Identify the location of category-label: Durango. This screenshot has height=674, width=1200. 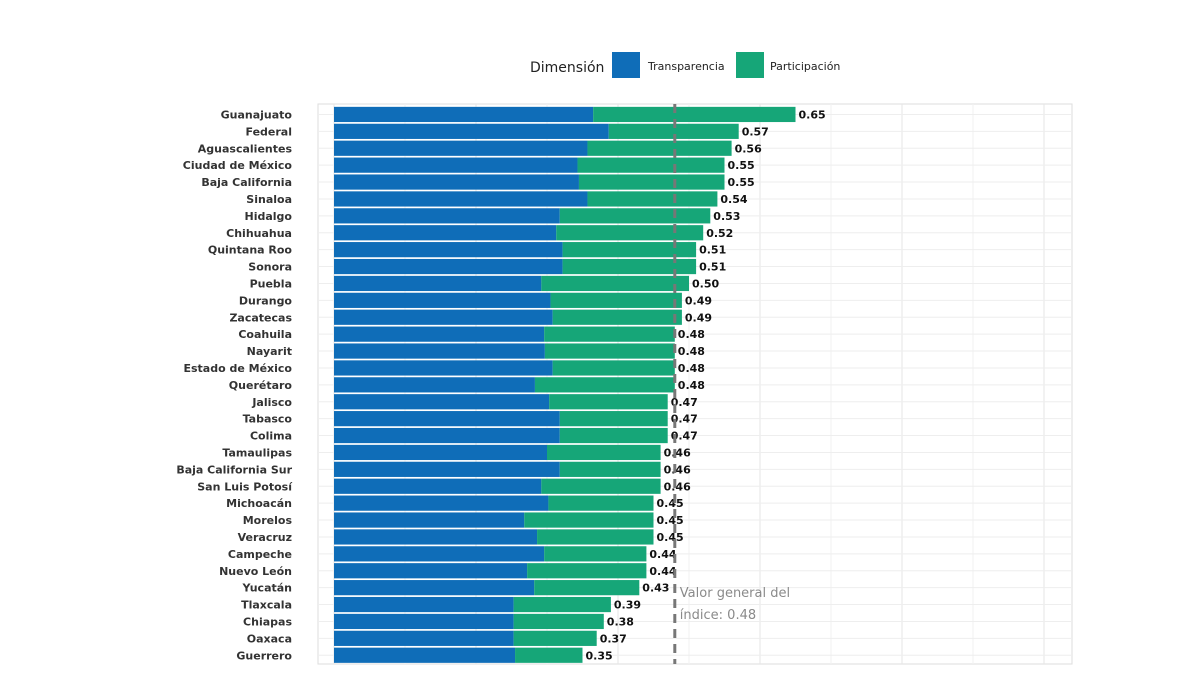
(266, 300).